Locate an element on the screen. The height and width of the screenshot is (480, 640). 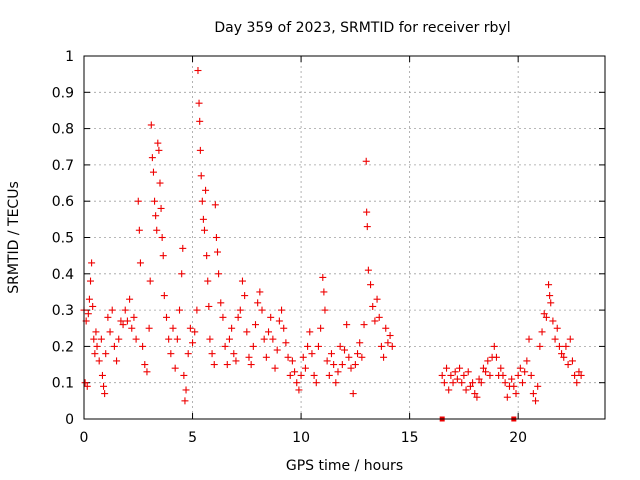
y-tick-label: 0.8 is located at coordinates (63, 130).